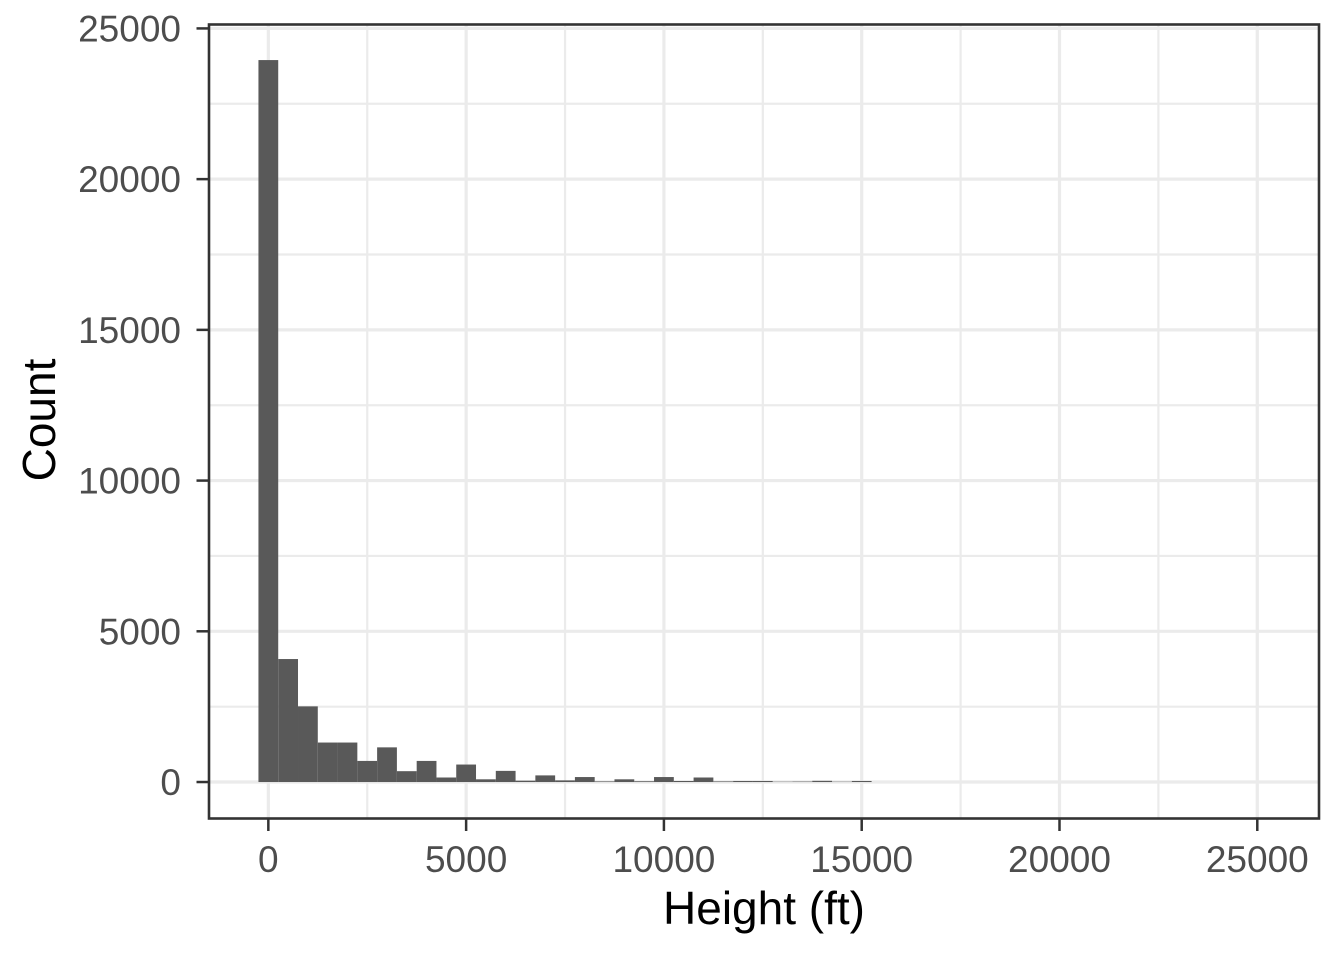  Describe the element at coordinates (762, 826) in the screenshot. I see `x-axis-ticks` at that location.